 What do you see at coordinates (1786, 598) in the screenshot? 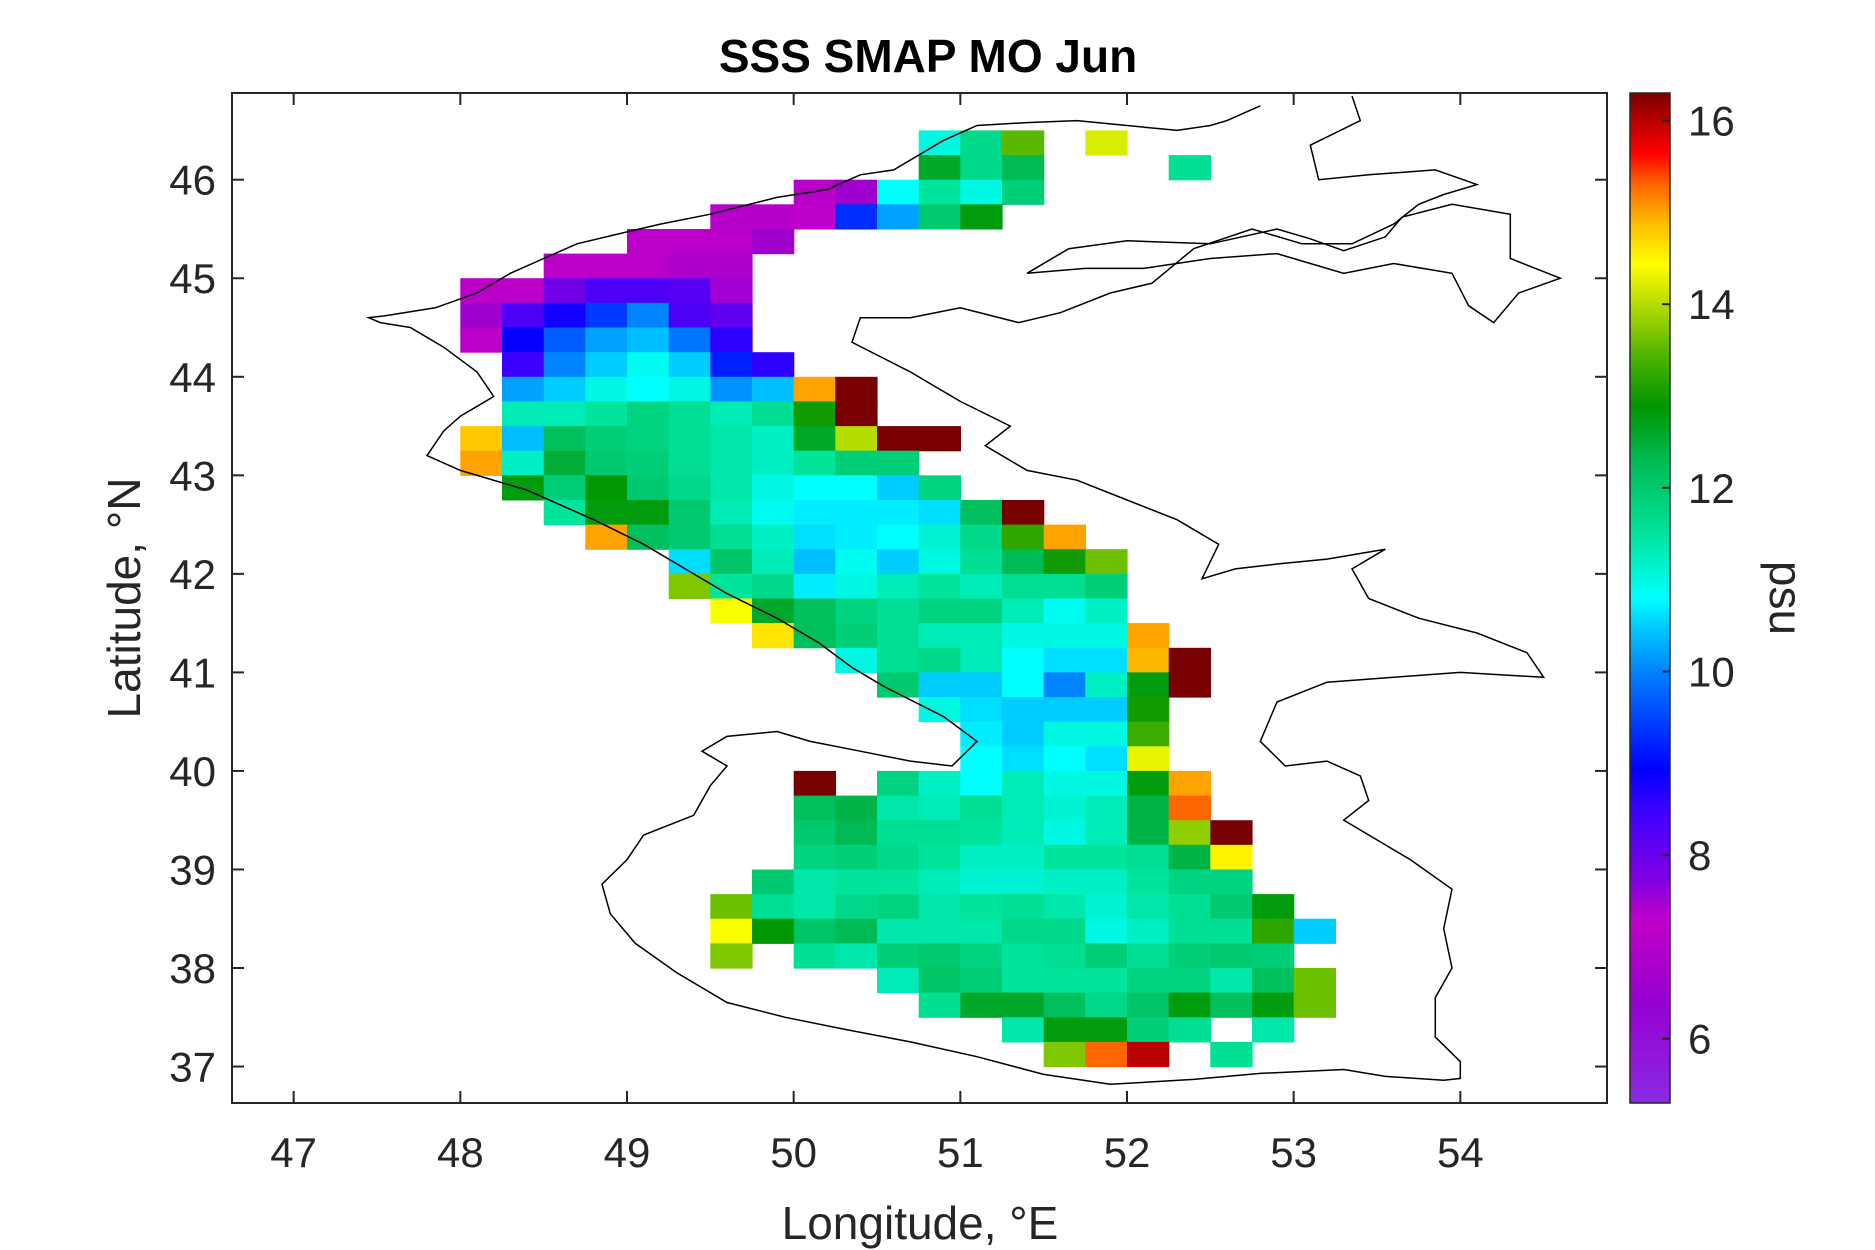
I see `colorbar-label: psu` at bounding box center [1786, 598].